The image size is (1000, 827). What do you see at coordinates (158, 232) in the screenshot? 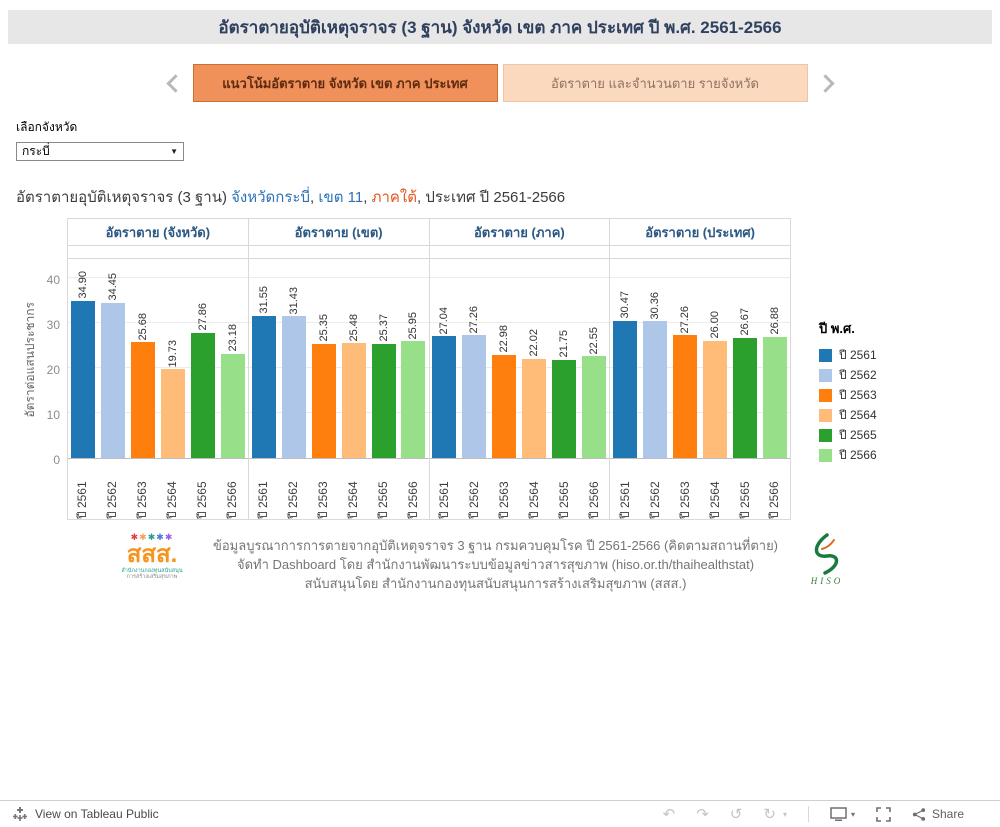
I see `panel-header: อัตราตาย (จังหวัด)` at bounding box center [158, 232].